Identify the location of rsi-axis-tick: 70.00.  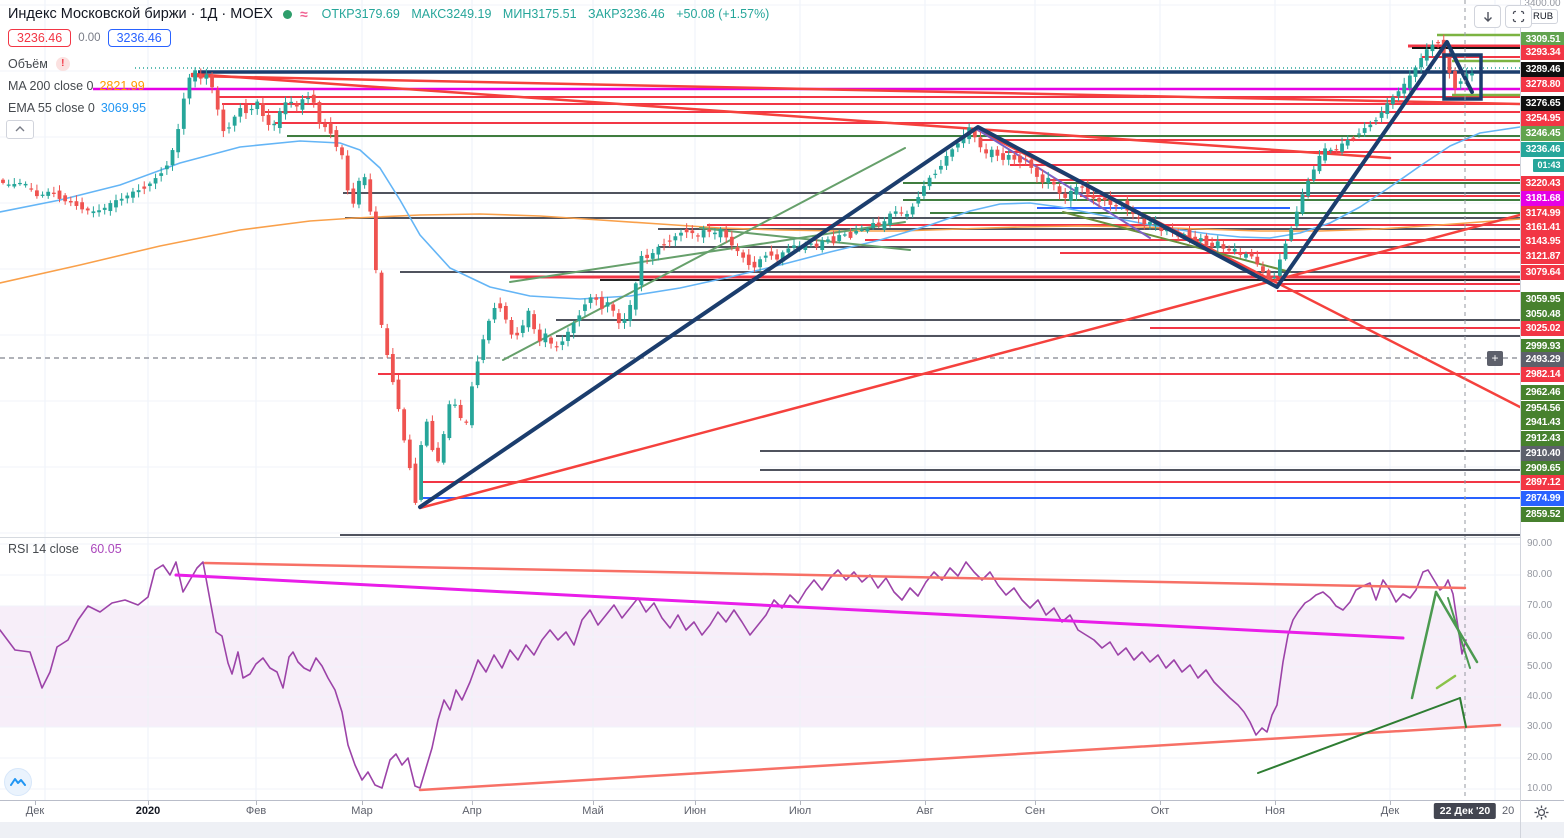
(1540, 605).